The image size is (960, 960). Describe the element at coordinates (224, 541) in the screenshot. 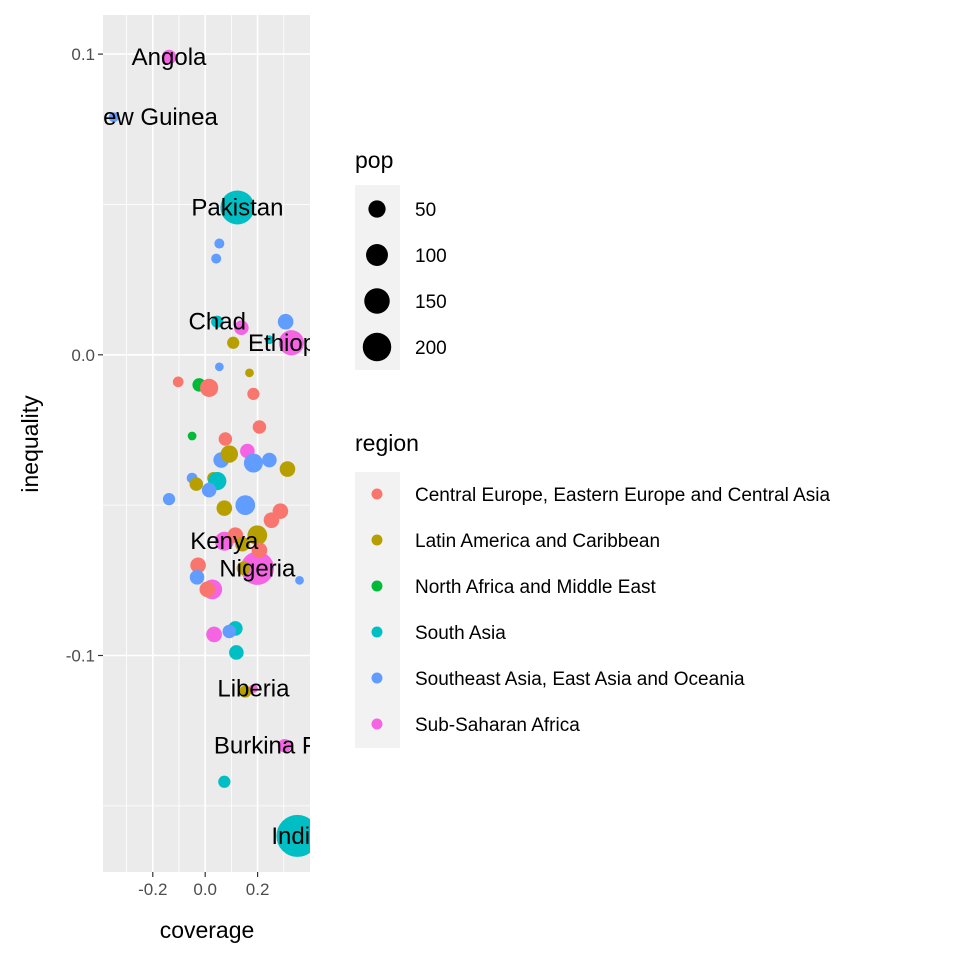

I see `point-label: Kenya` at that location.